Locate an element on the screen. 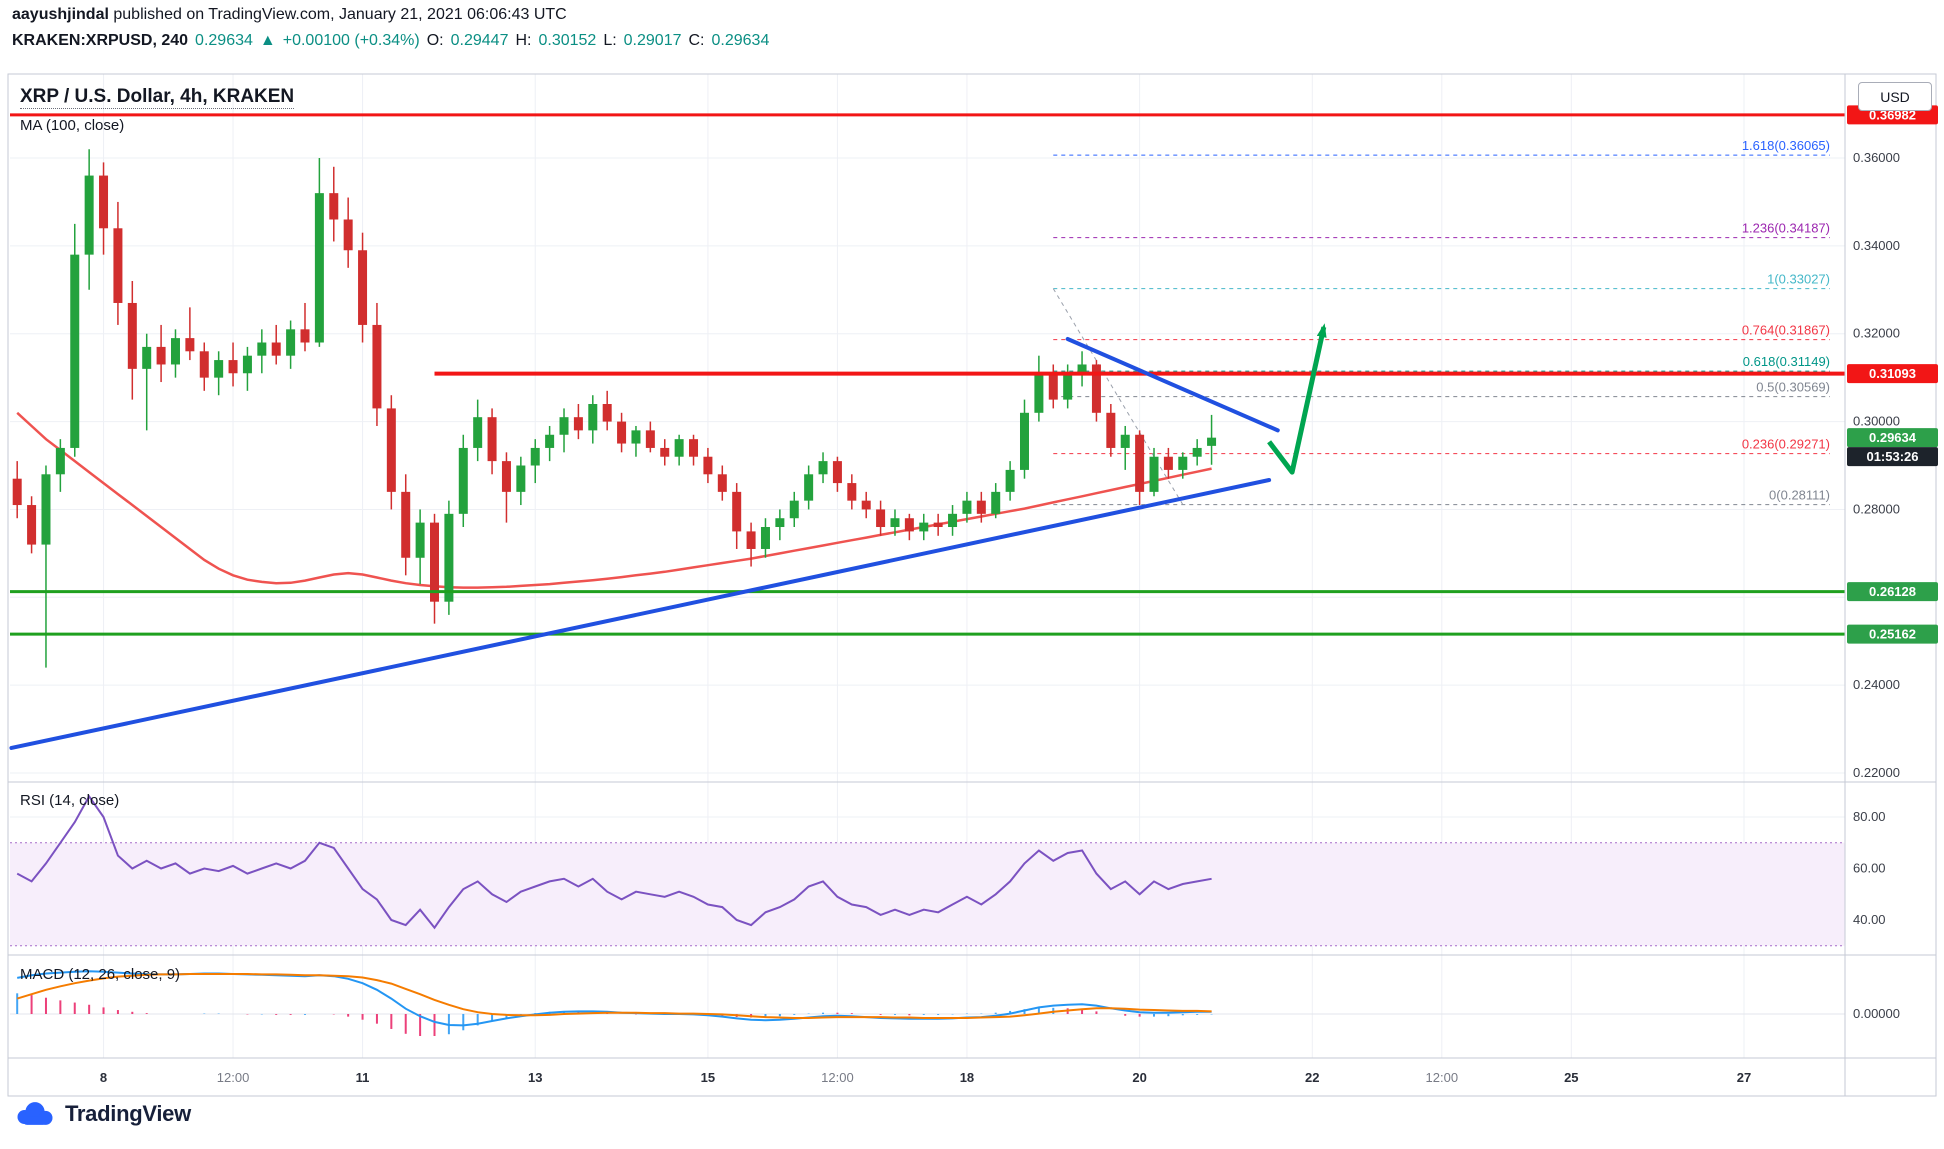  price-tag-text: 0.36982 is located at coordinates (1892, 114).